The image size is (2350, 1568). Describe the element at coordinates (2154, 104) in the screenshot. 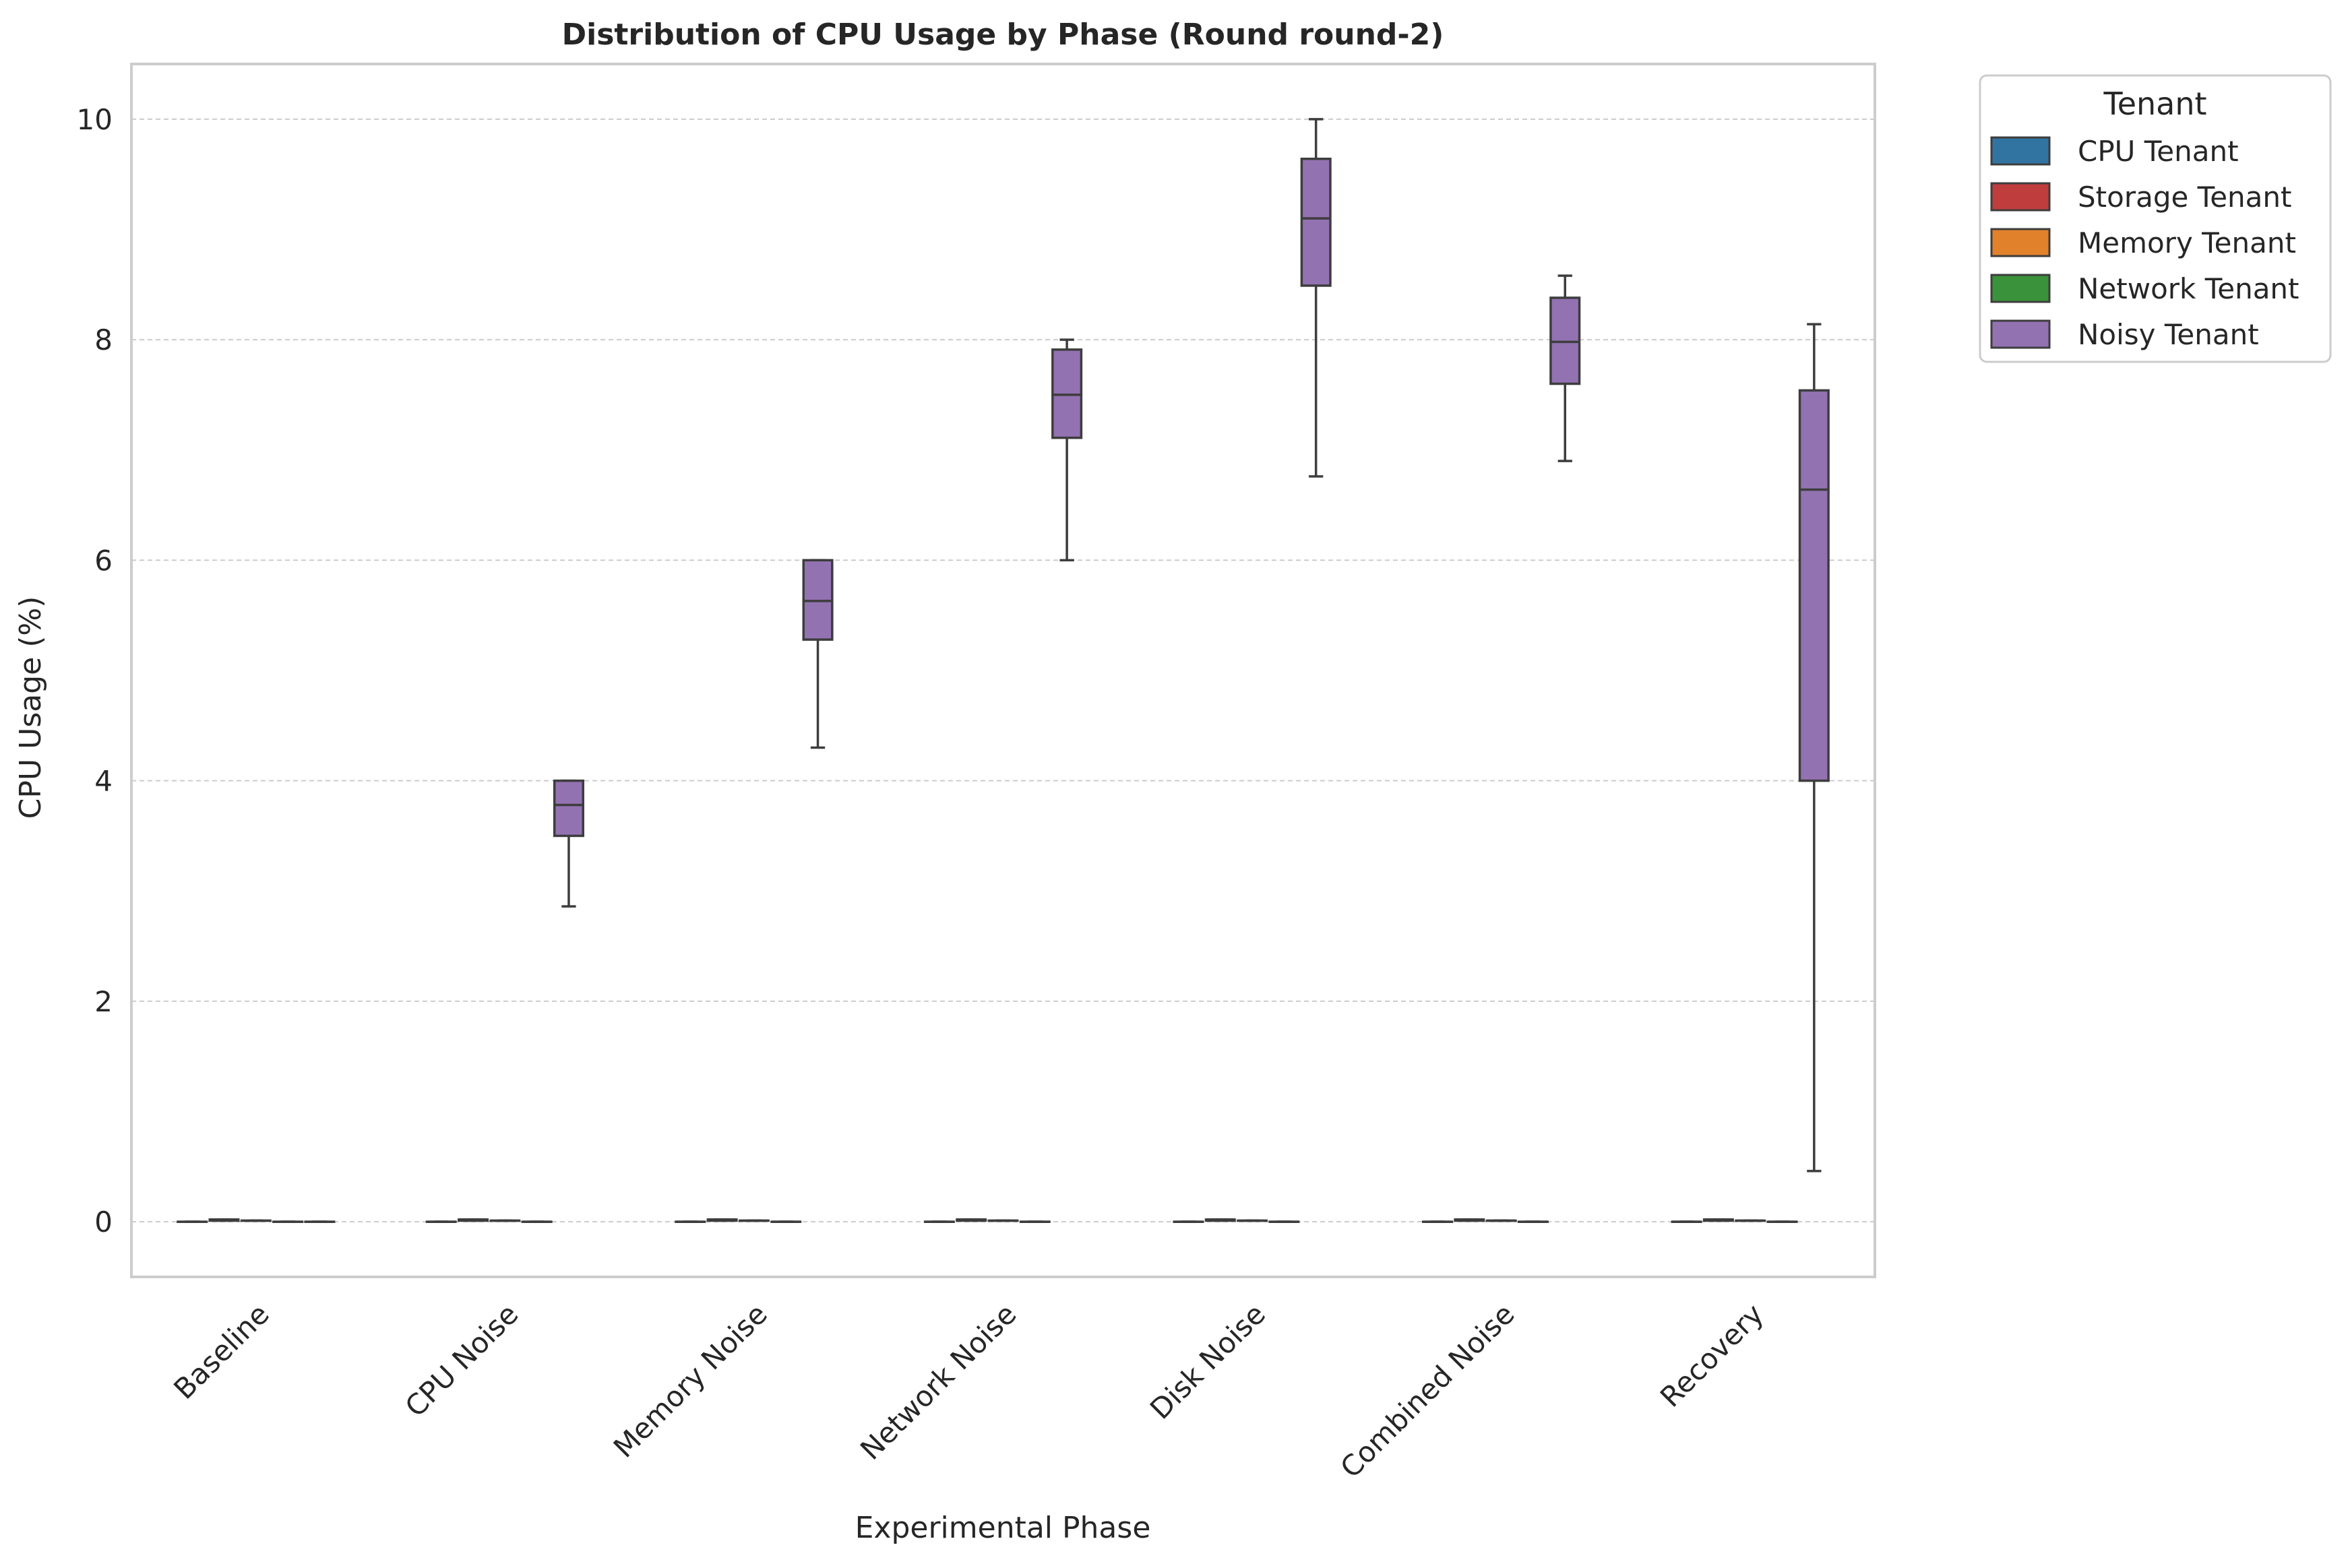

I see `legend-title: Tenant` at that location.